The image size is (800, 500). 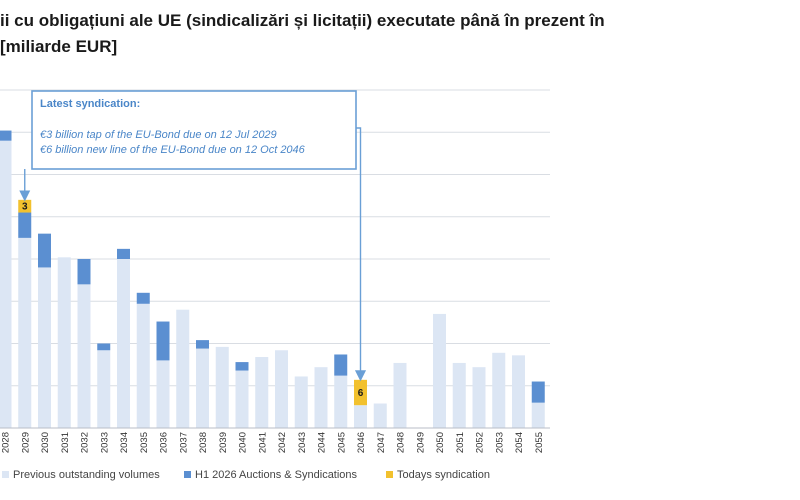 What do you see at coordinates (539, 442) in the screenshot?
I see `x-tick-label: 2055` at bounding box center [539, 442].